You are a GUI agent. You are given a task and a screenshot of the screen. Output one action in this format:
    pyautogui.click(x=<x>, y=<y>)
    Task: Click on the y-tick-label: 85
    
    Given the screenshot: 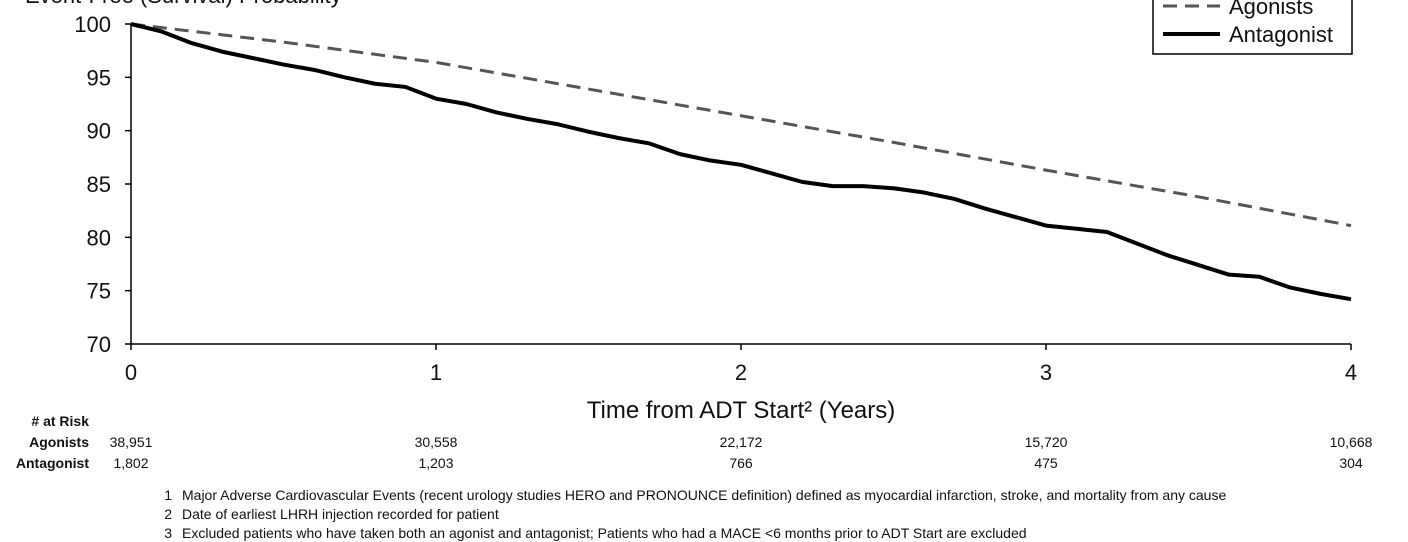 What is the action you would take?
    pyautogui.click(x=99, y=184)
    